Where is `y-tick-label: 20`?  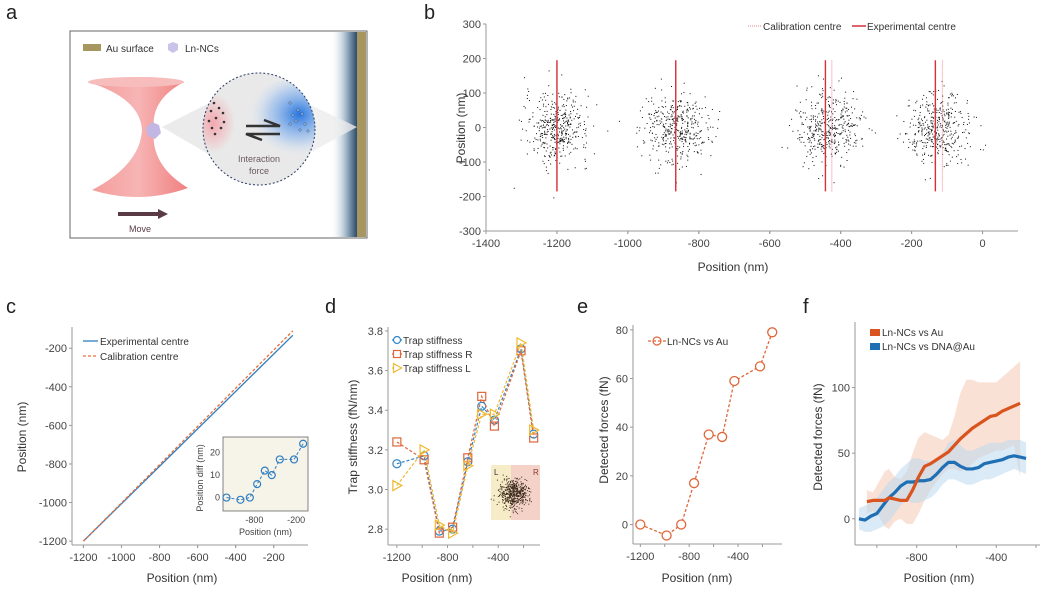
y-tick-label: 20 is located at coordinates (622, 477).